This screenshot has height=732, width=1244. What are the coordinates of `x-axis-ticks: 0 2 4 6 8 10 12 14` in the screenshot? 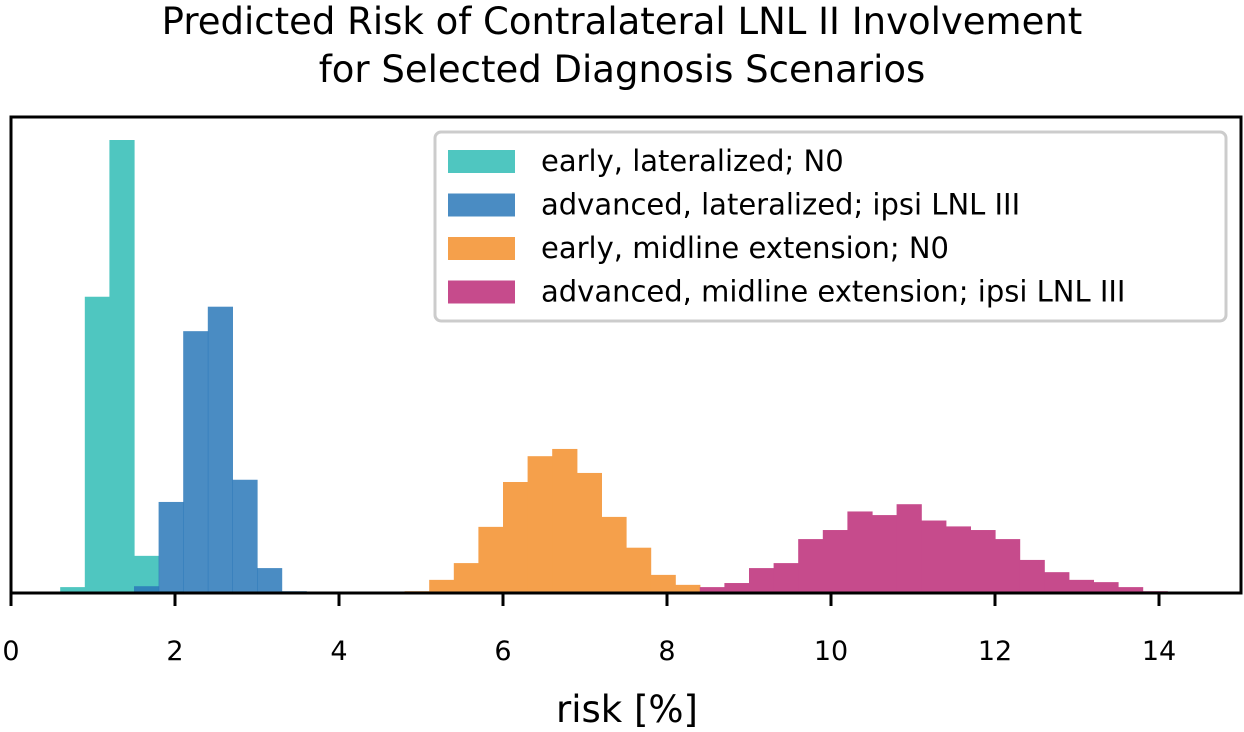 It's located at (589, 630).